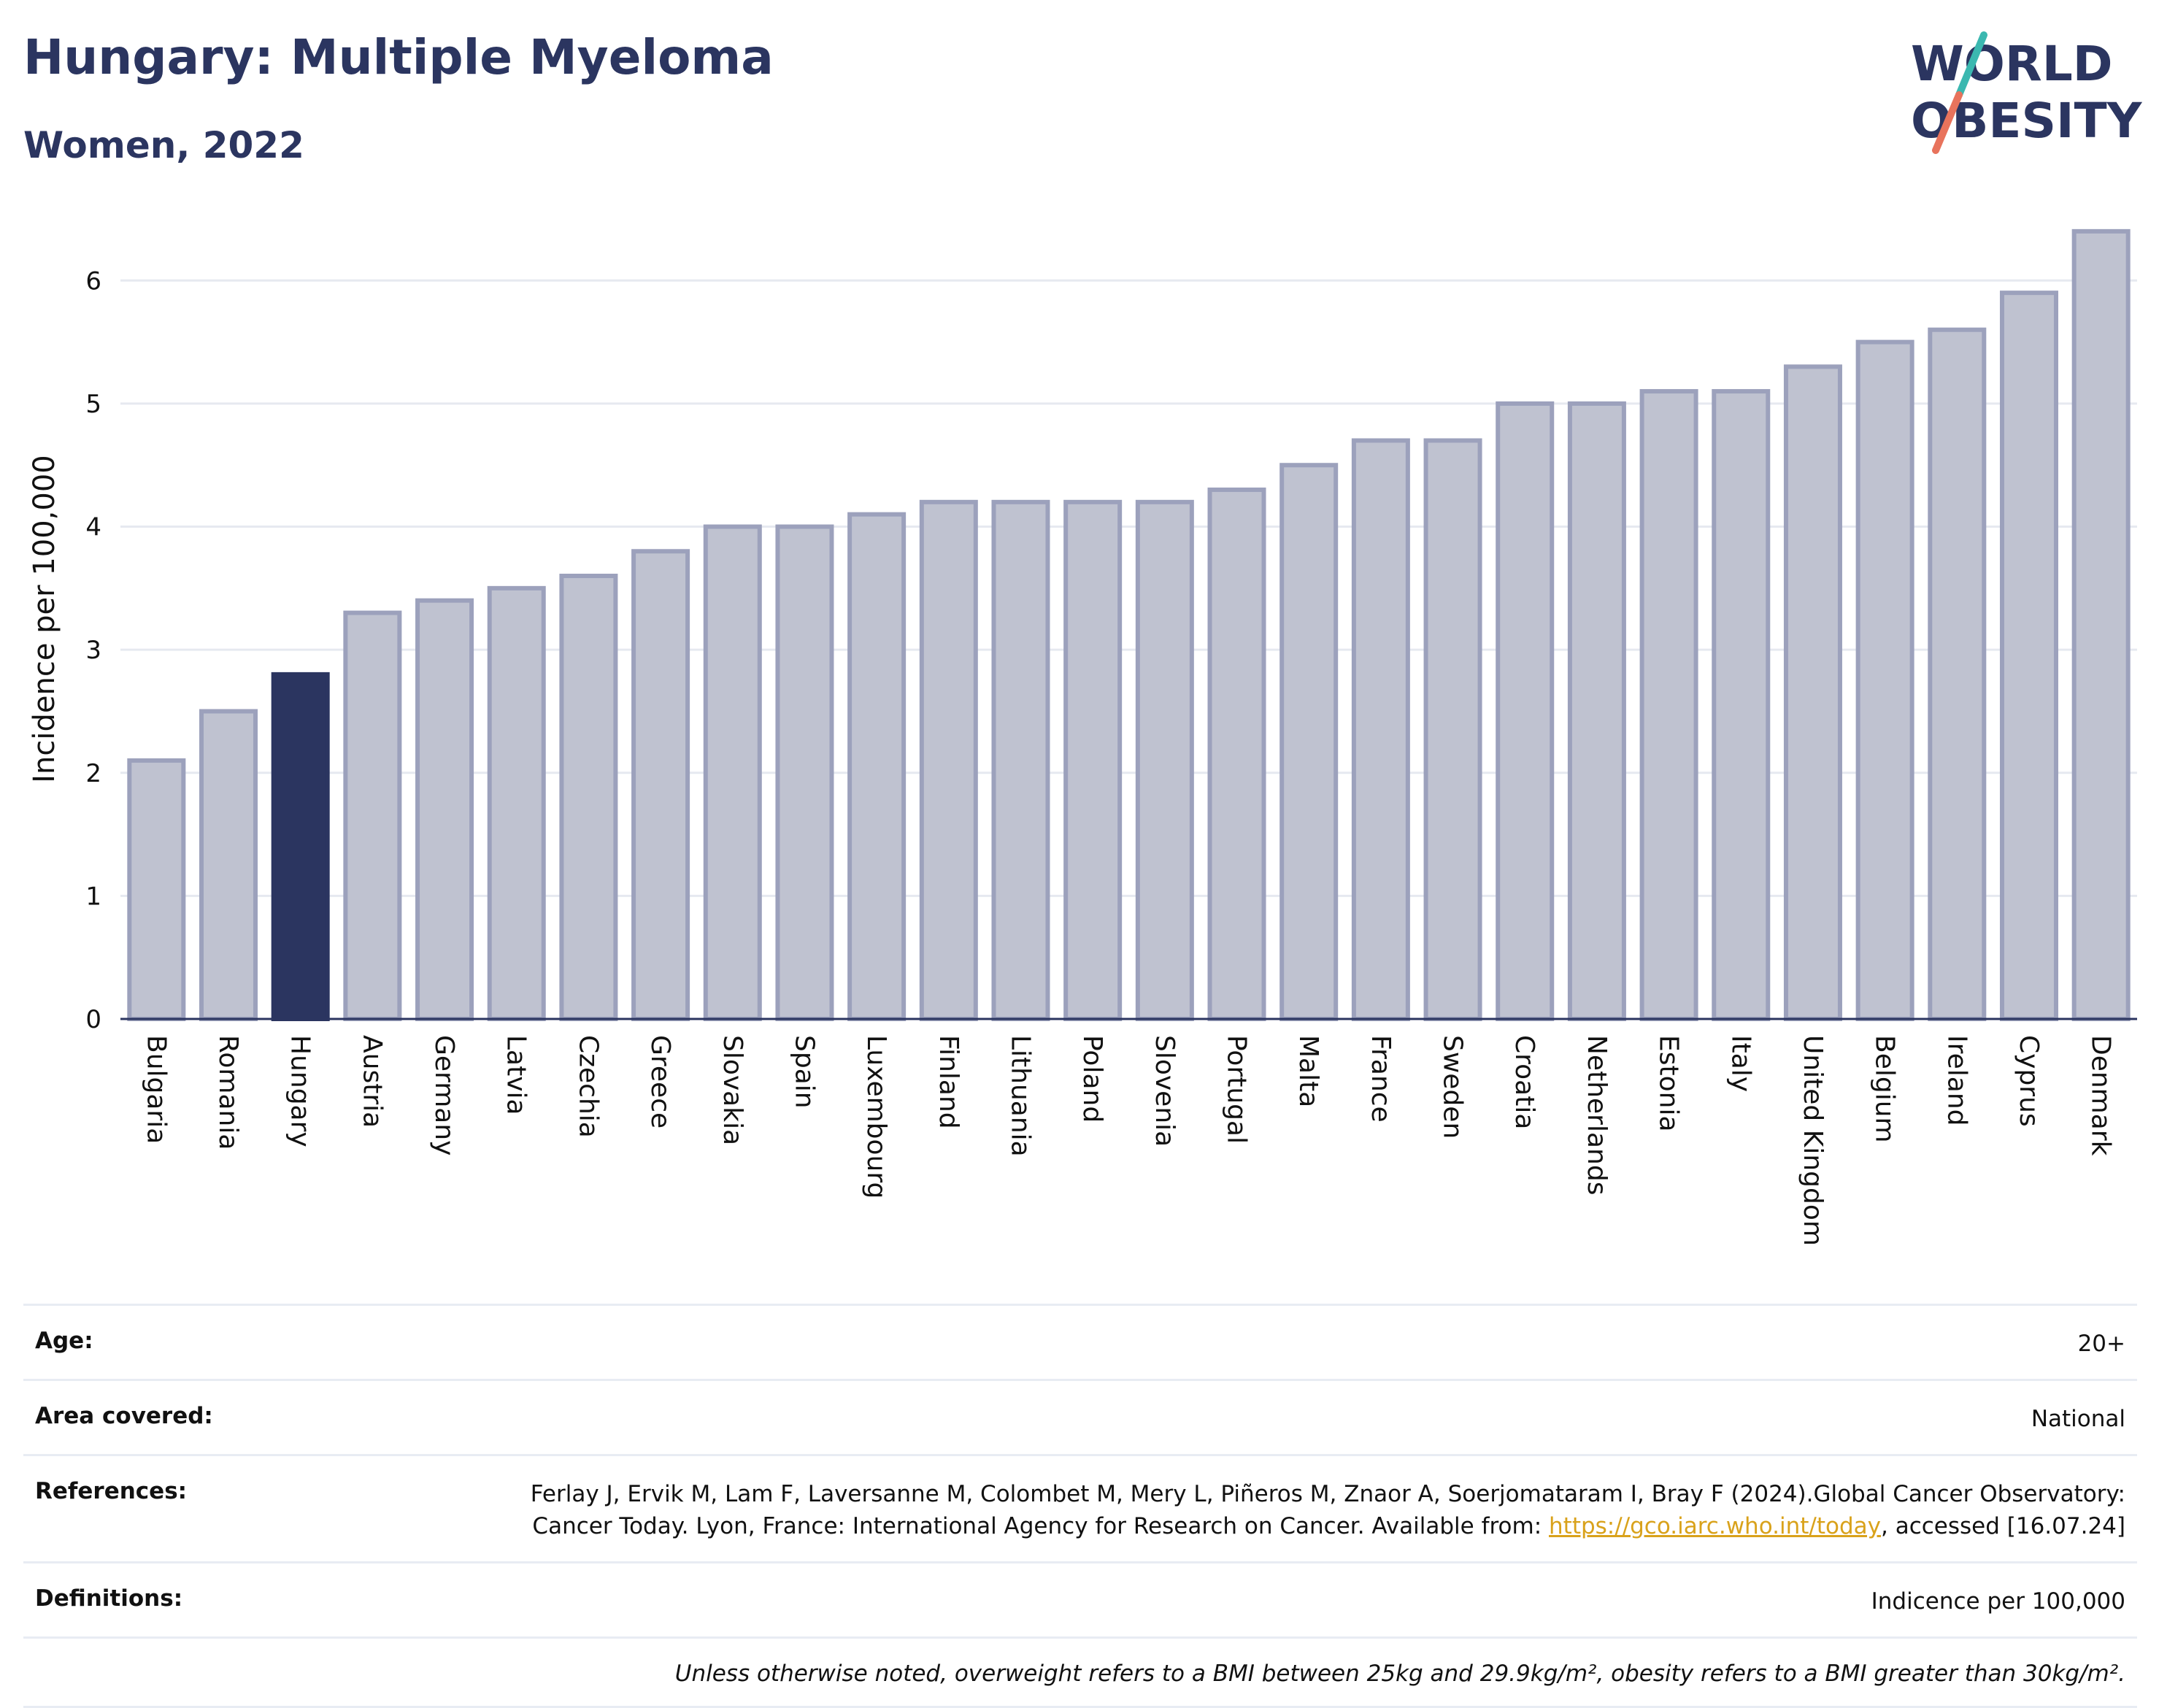  Describe the element at coordinates (1381, 1079) in the screenshot. I see `x-tick-label: France` at that location.